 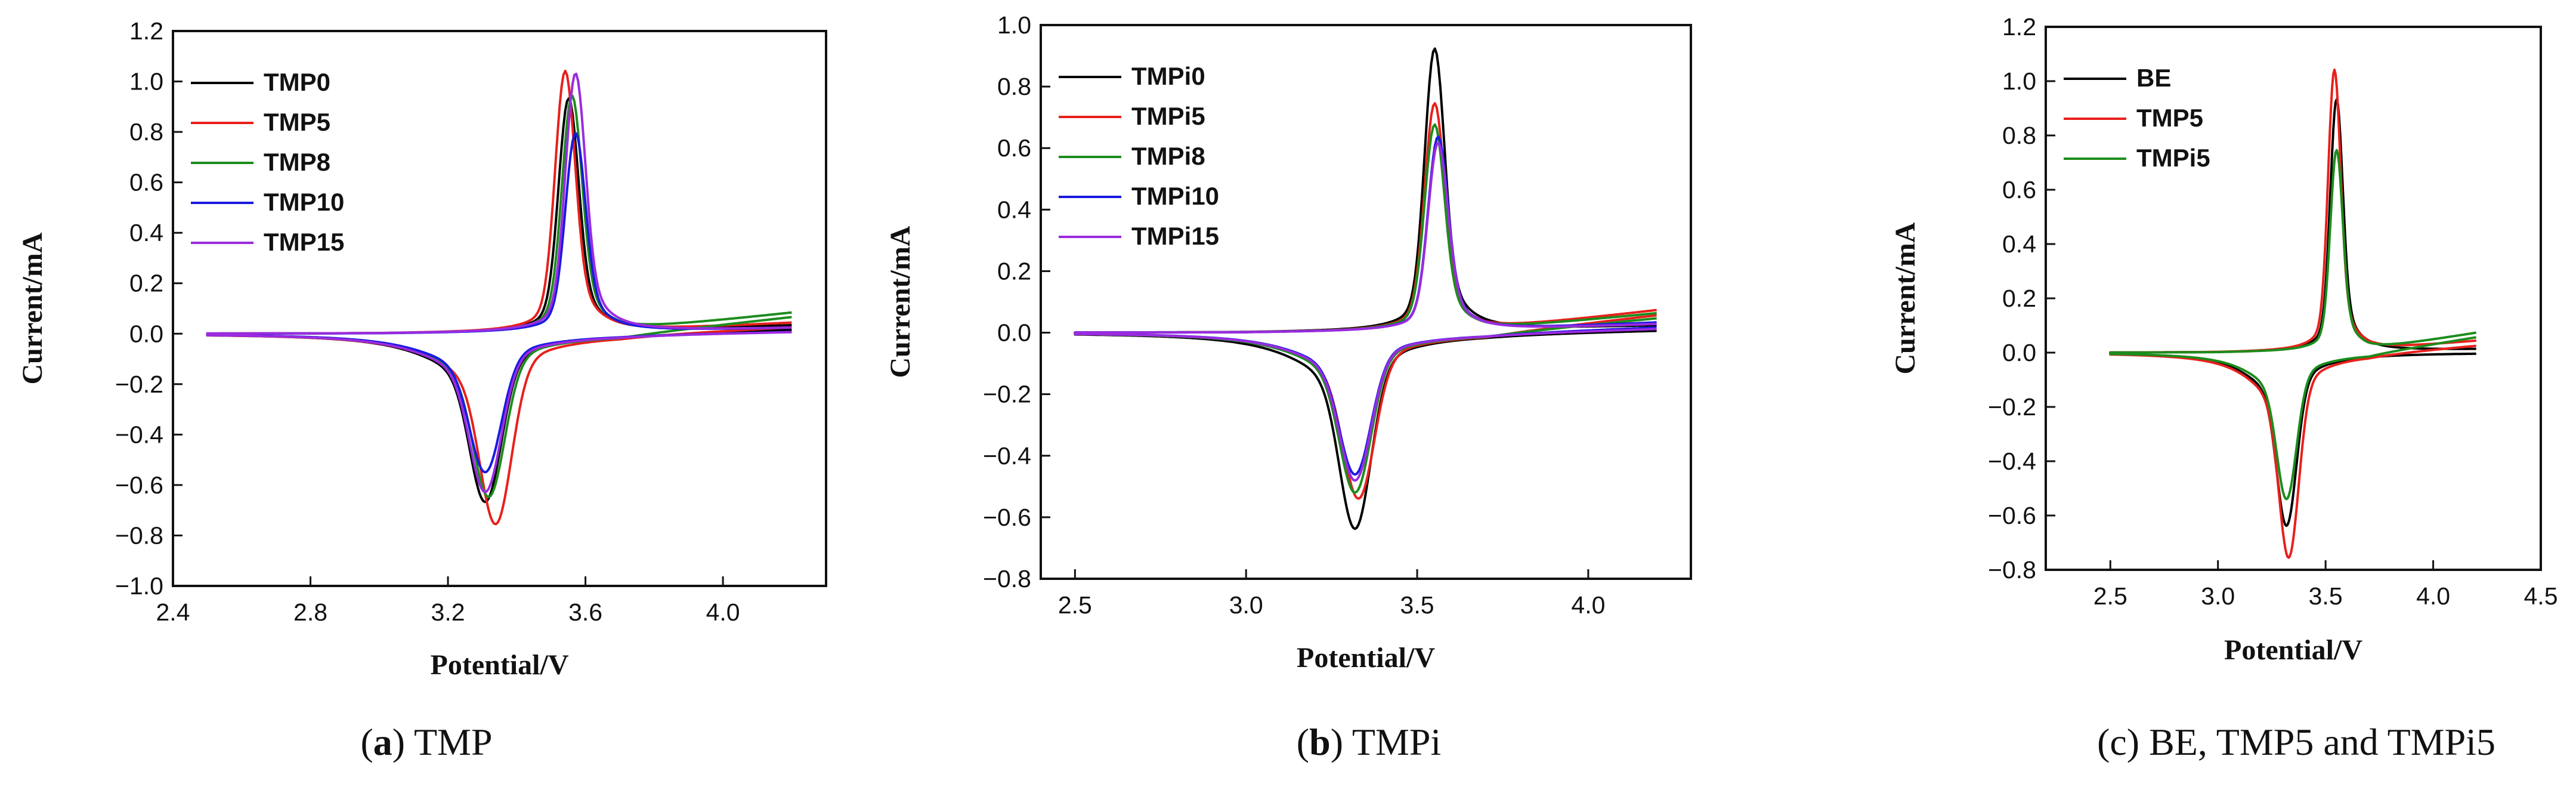 I want to click on legend-label-be: BE, so click(x=2153, y=78).